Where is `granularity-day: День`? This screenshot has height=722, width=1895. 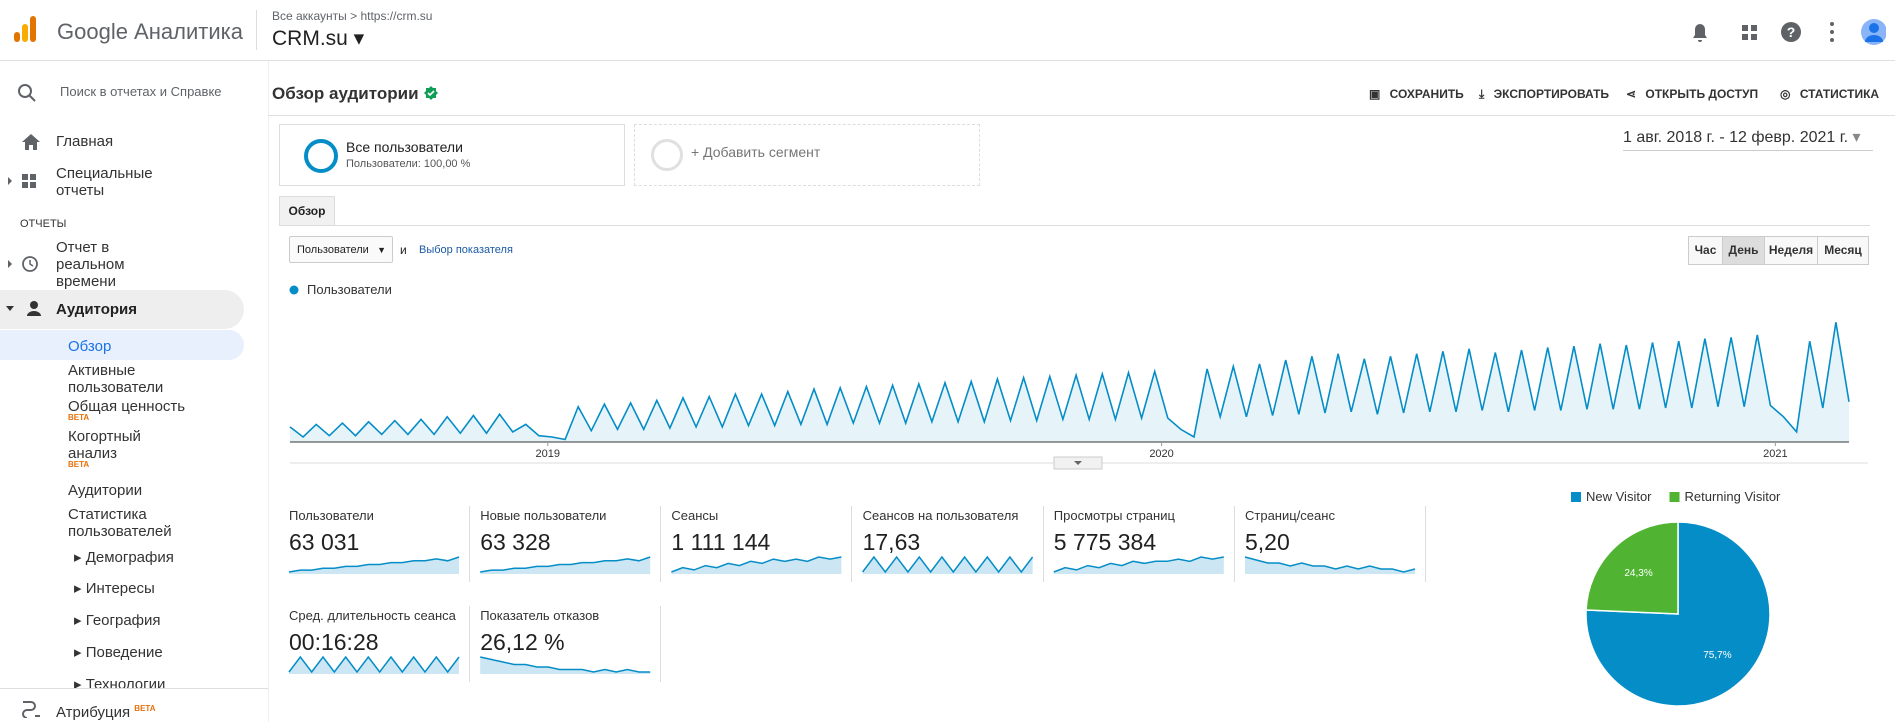 granularity-day: День is located at coordinates (1743, 250).